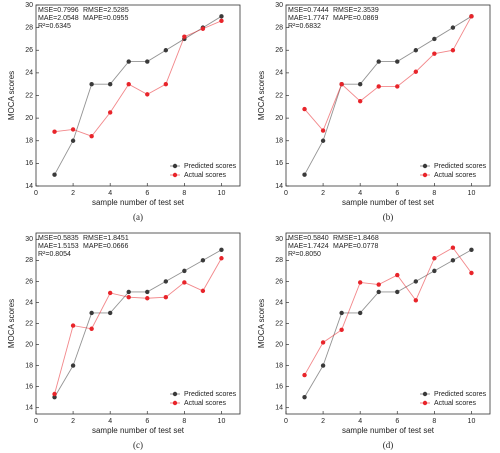 The width and height of the screenshot is (500, 453). I want to click on metric: MSE=0.7996, so click(58, 10).